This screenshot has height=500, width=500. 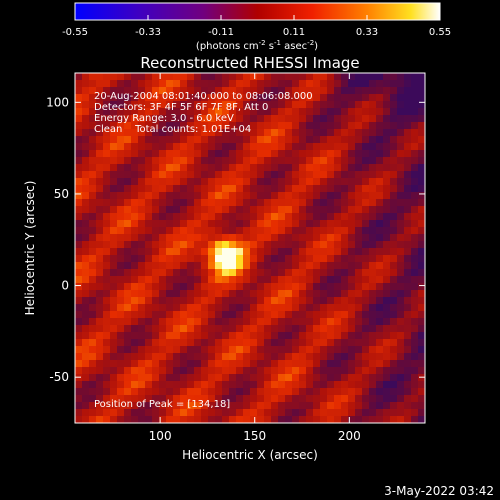 I want to click on y-tick-label: 50, so click(x=61, y=194).